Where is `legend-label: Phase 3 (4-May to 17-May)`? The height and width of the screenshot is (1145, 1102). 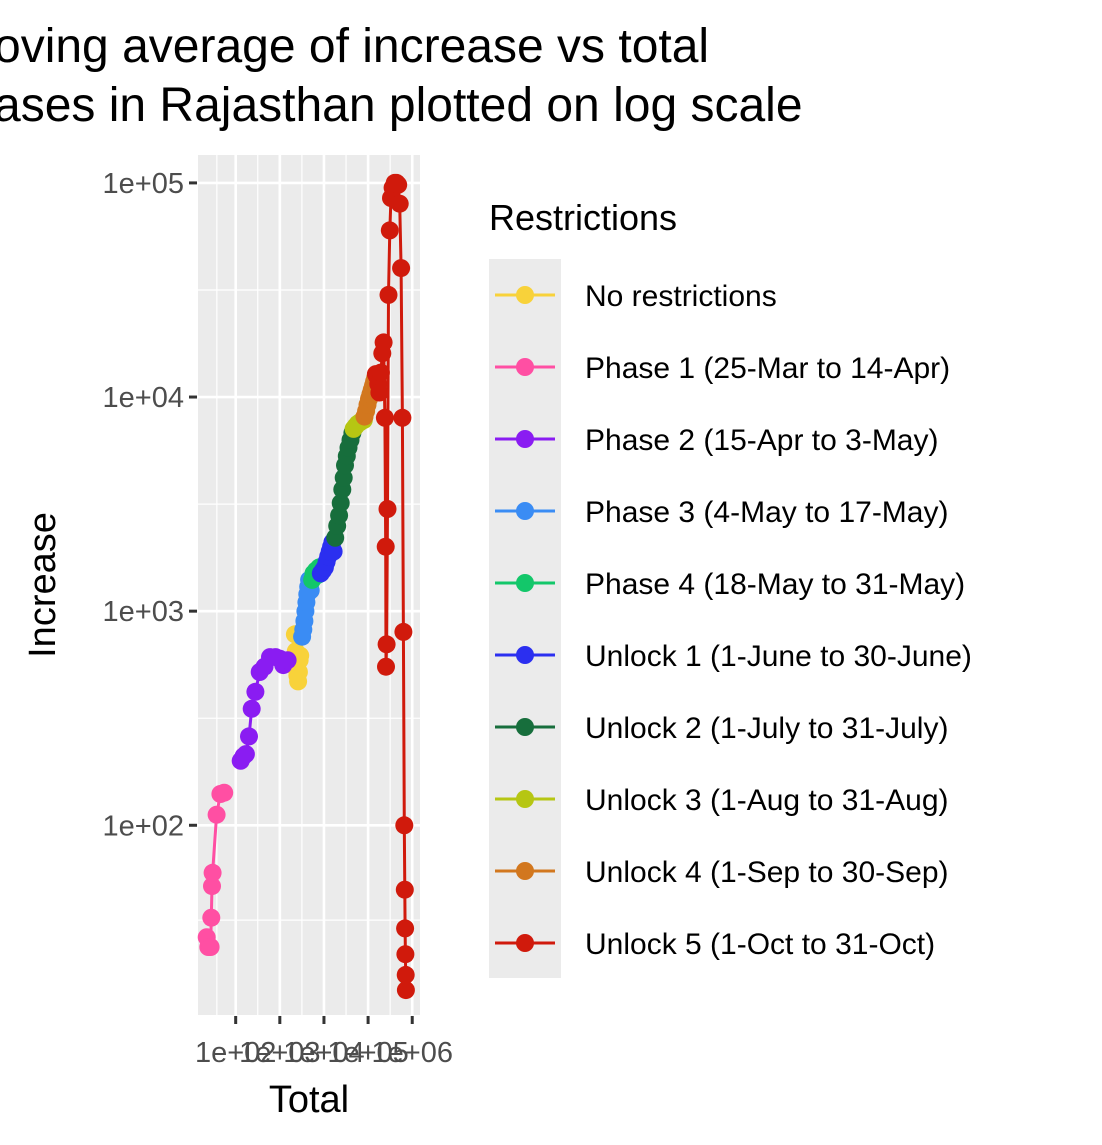
legend-label: Phase 3 (4-May to 17-May) is located at coordinates (766, 512).